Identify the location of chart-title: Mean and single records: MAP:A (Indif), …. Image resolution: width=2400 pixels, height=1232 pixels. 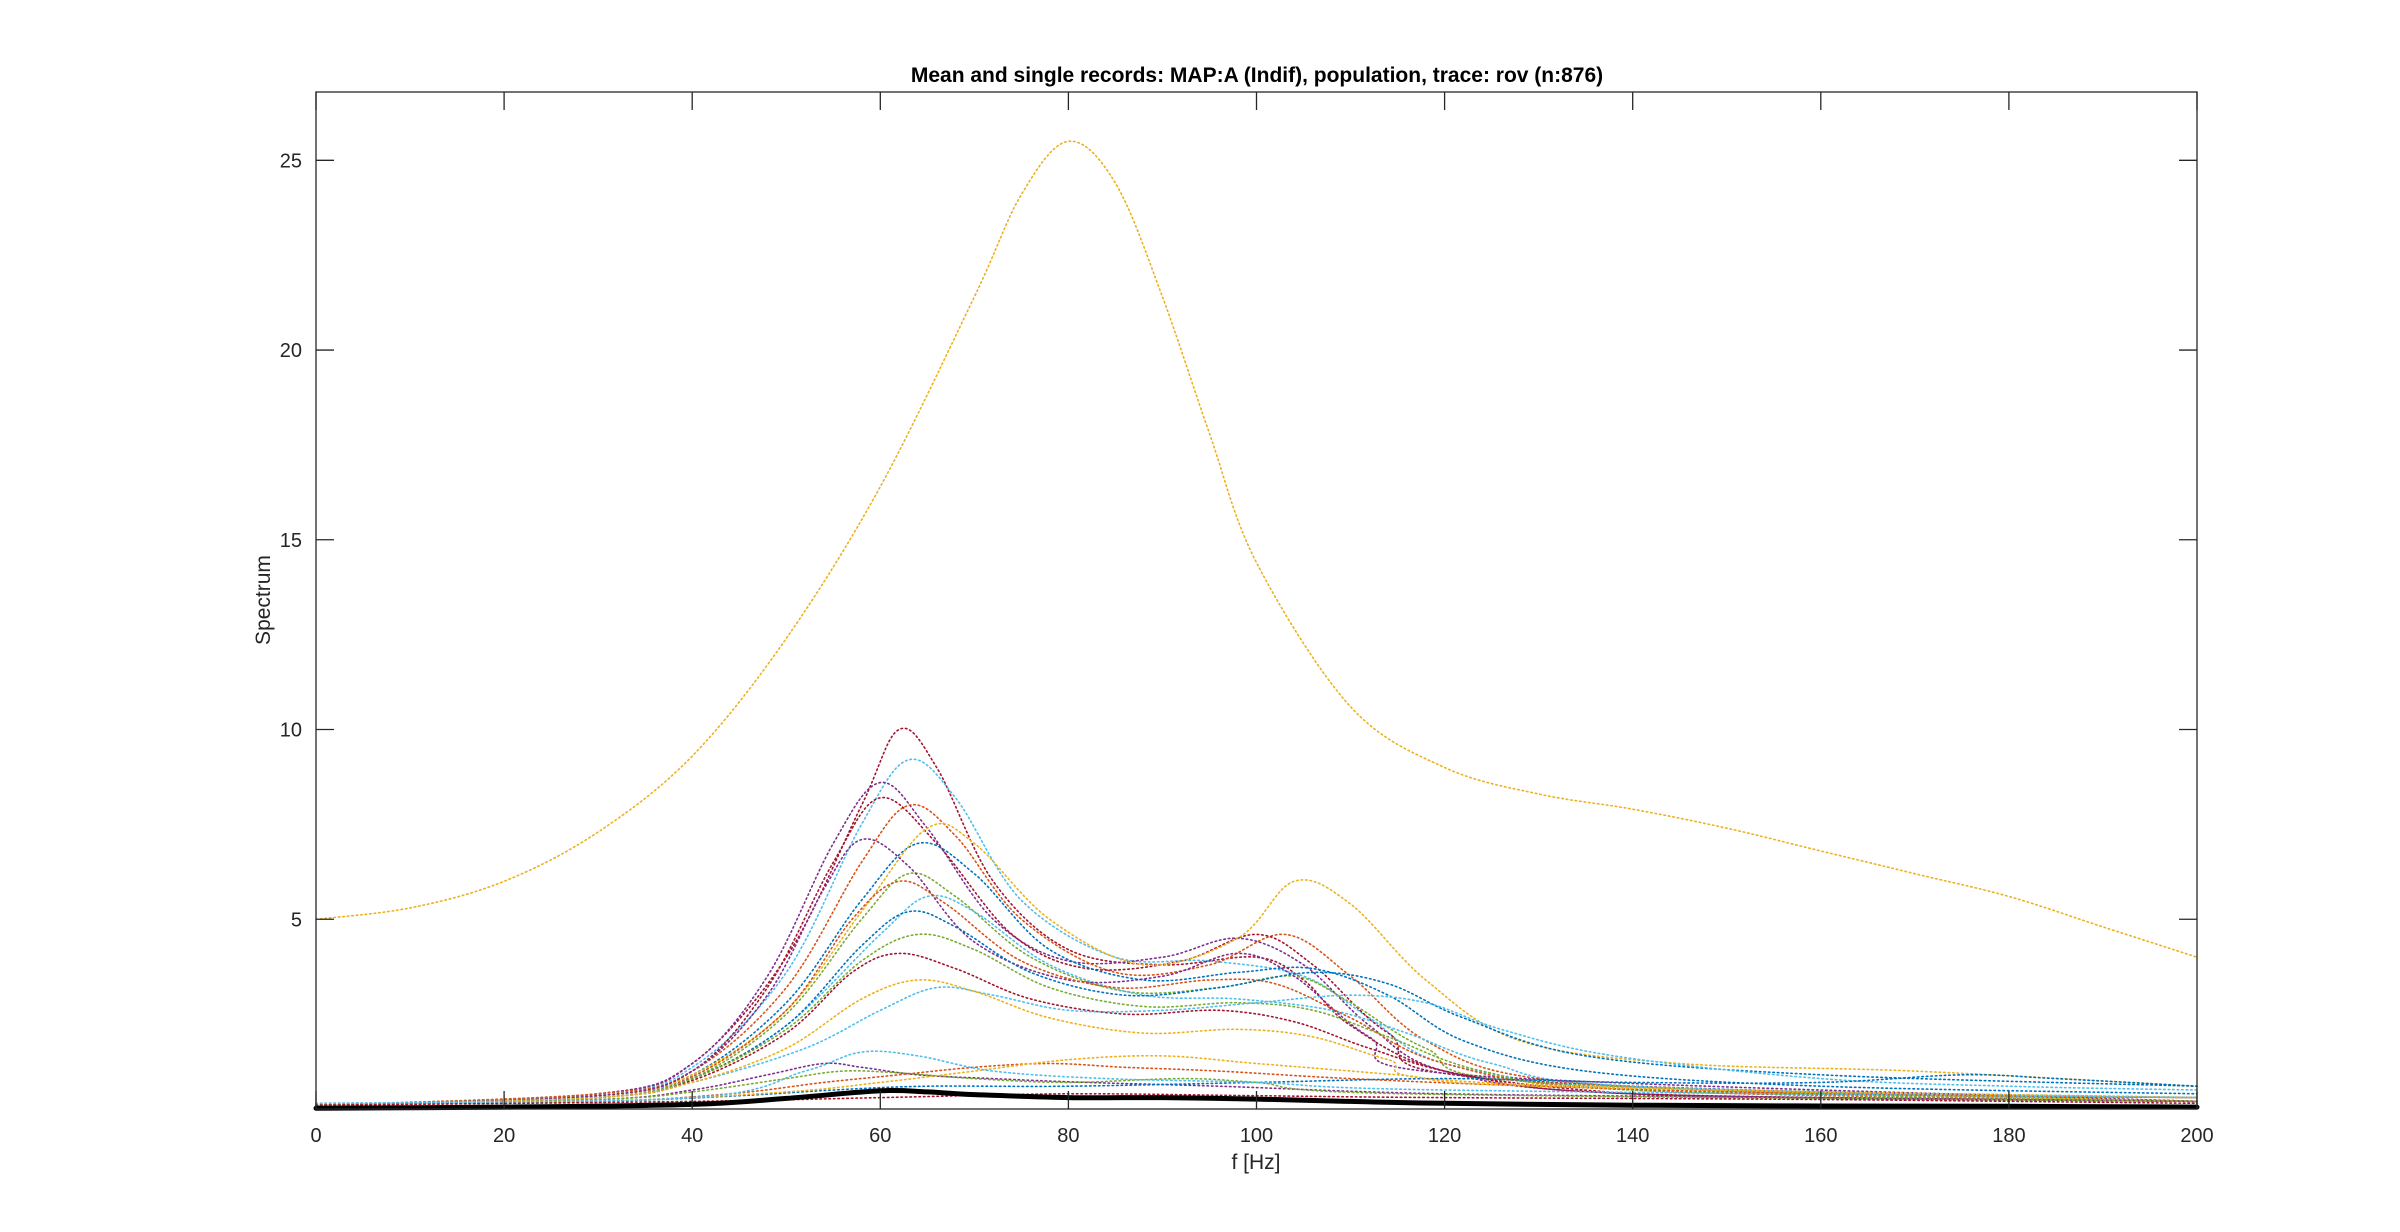
(1257, 75).